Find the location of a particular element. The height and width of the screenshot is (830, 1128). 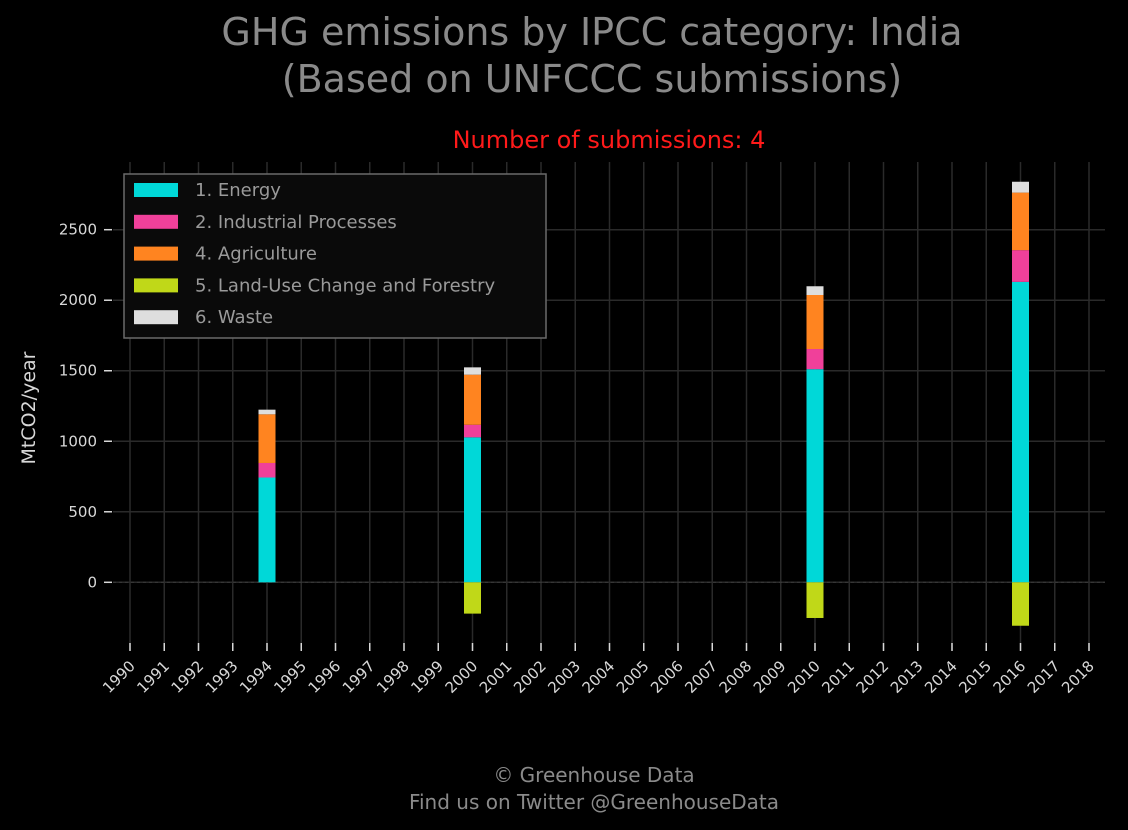

footer-copyright: © Greenhouse Data is located at coordinates (593, 775).